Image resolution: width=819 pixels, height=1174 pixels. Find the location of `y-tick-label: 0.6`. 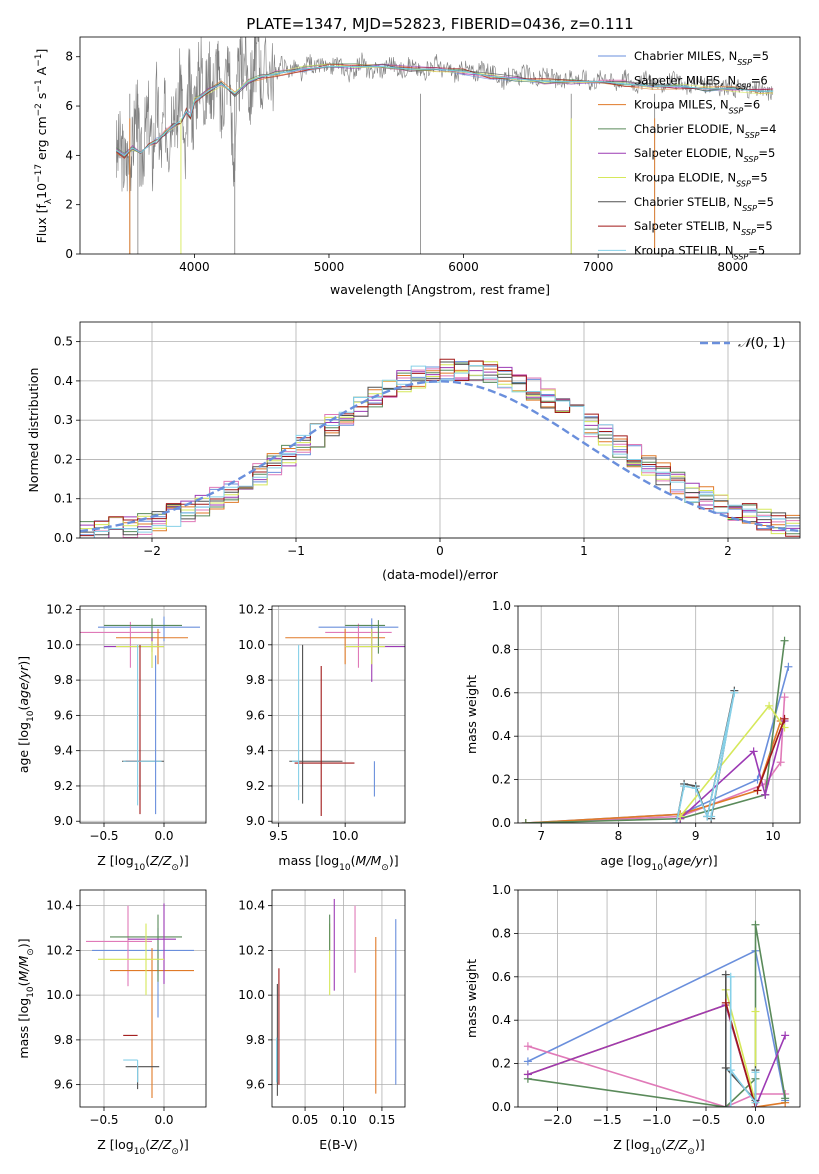

y-tick-label: 0.6 is located at coordinates (501, 693).